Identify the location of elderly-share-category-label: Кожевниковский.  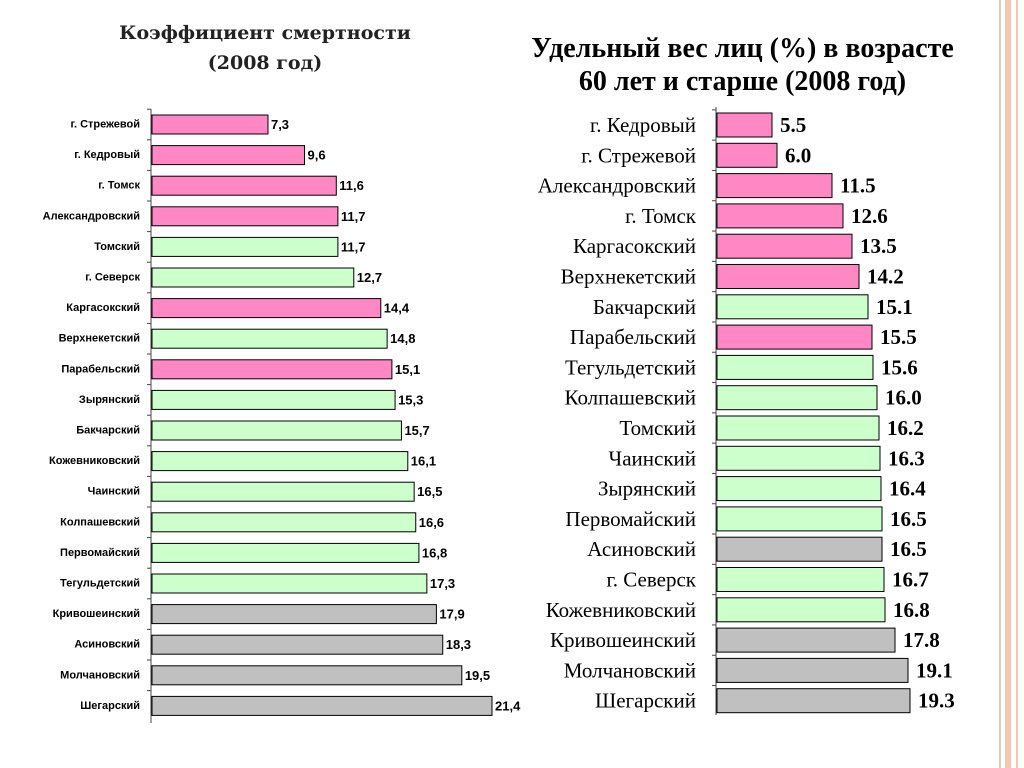
(621, 610).